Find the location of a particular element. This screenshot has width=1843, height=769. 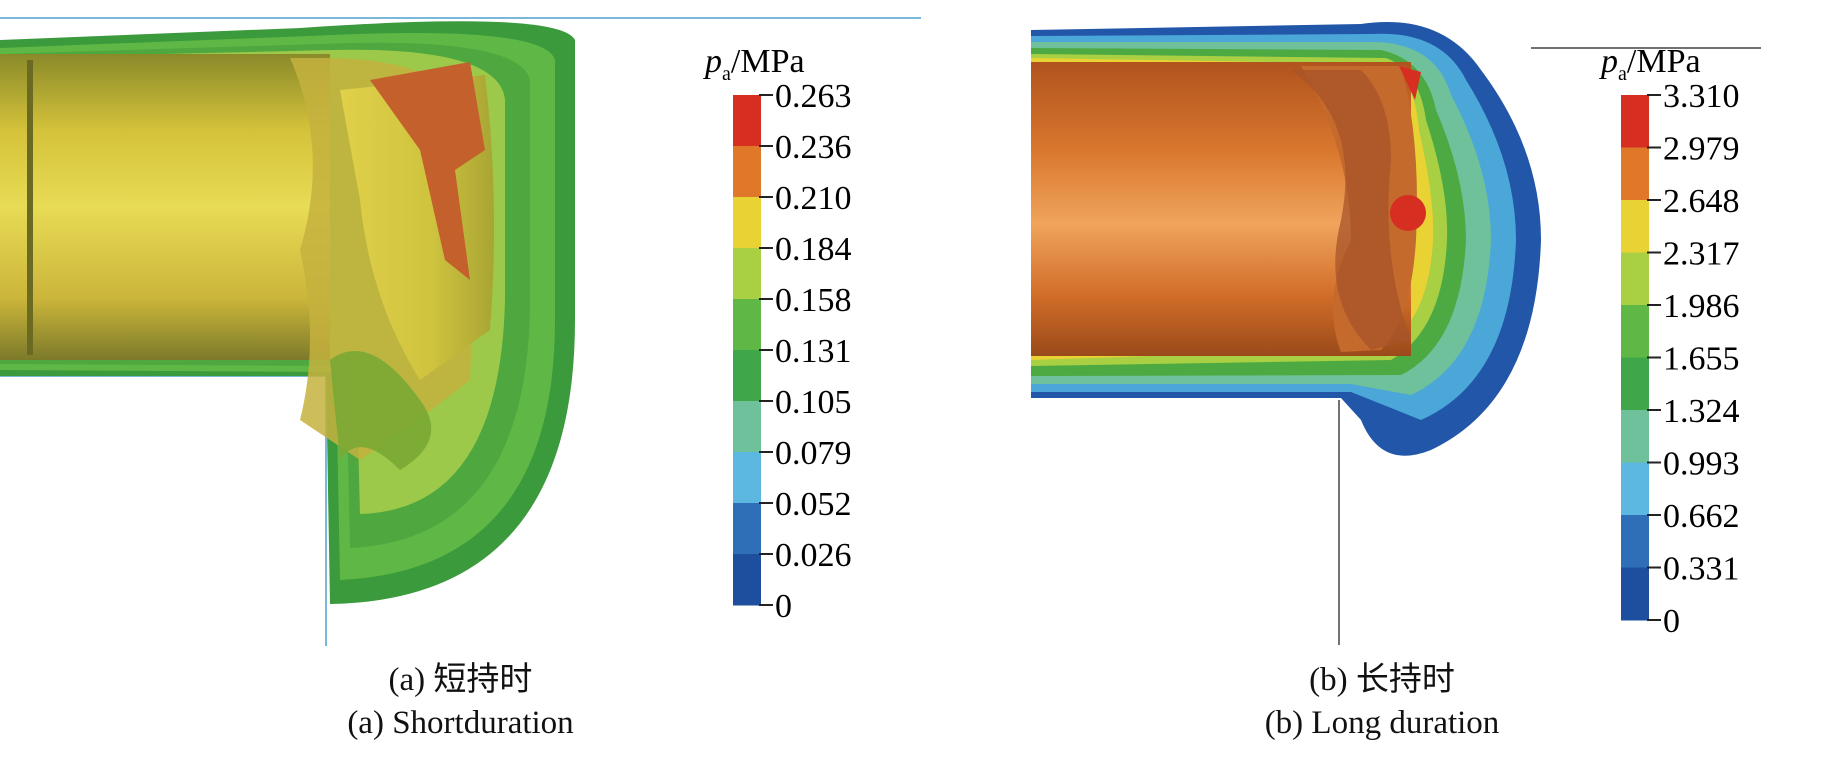

caption-cn-b: (b) 长持时 is located at coordinates (1382, 680).